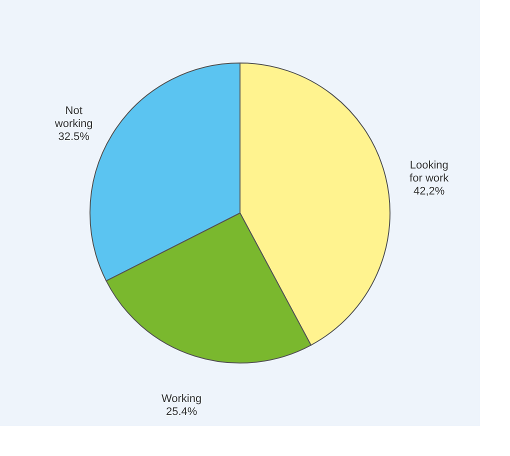  I want to click on slice-label: Not working, so click(73, 117).